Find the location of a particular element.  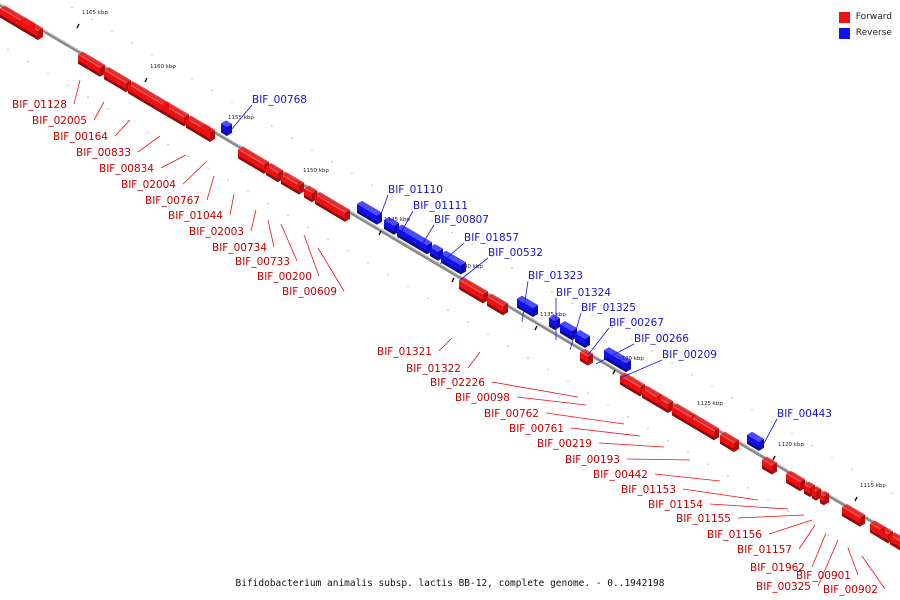

reverse-gene-label: BIF_00807 is located at coordinates (461, 220).